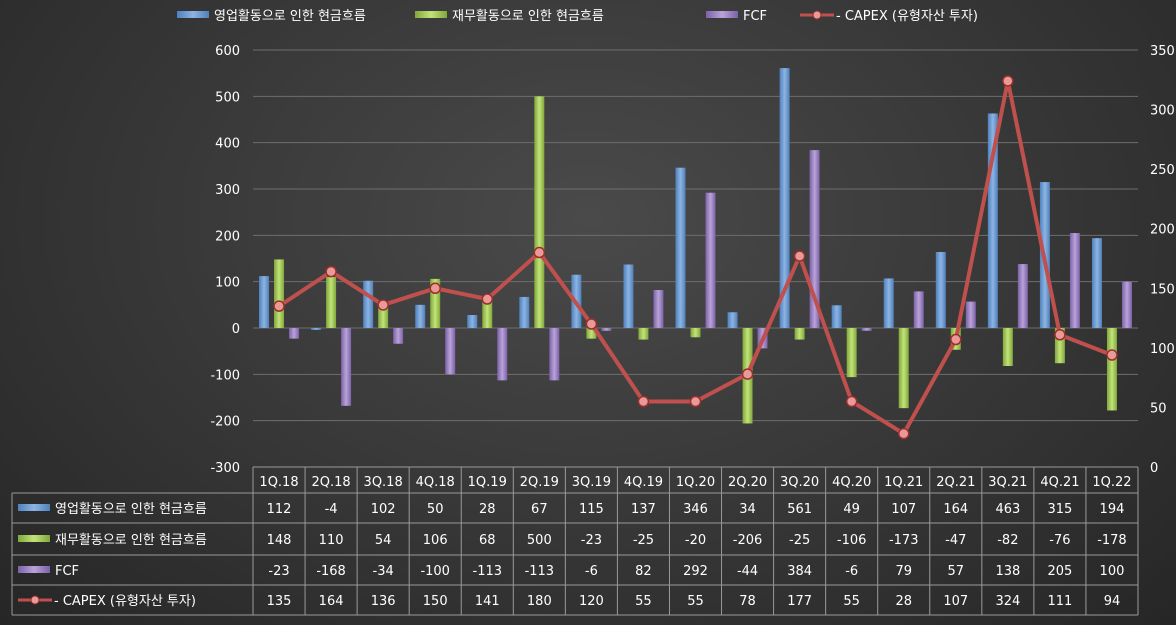  Describe the element at coordinates (67, 571) in the screenshot. I see `table-row-label: FCF` at that location.